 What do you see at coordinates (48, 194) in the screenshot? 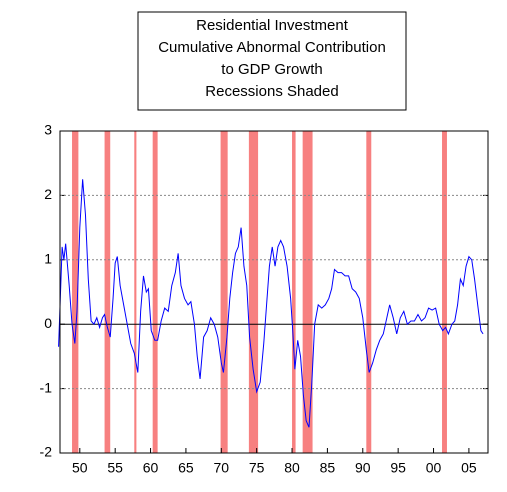
I see `y-tick-label: 2` at bounding box center [48, 194].